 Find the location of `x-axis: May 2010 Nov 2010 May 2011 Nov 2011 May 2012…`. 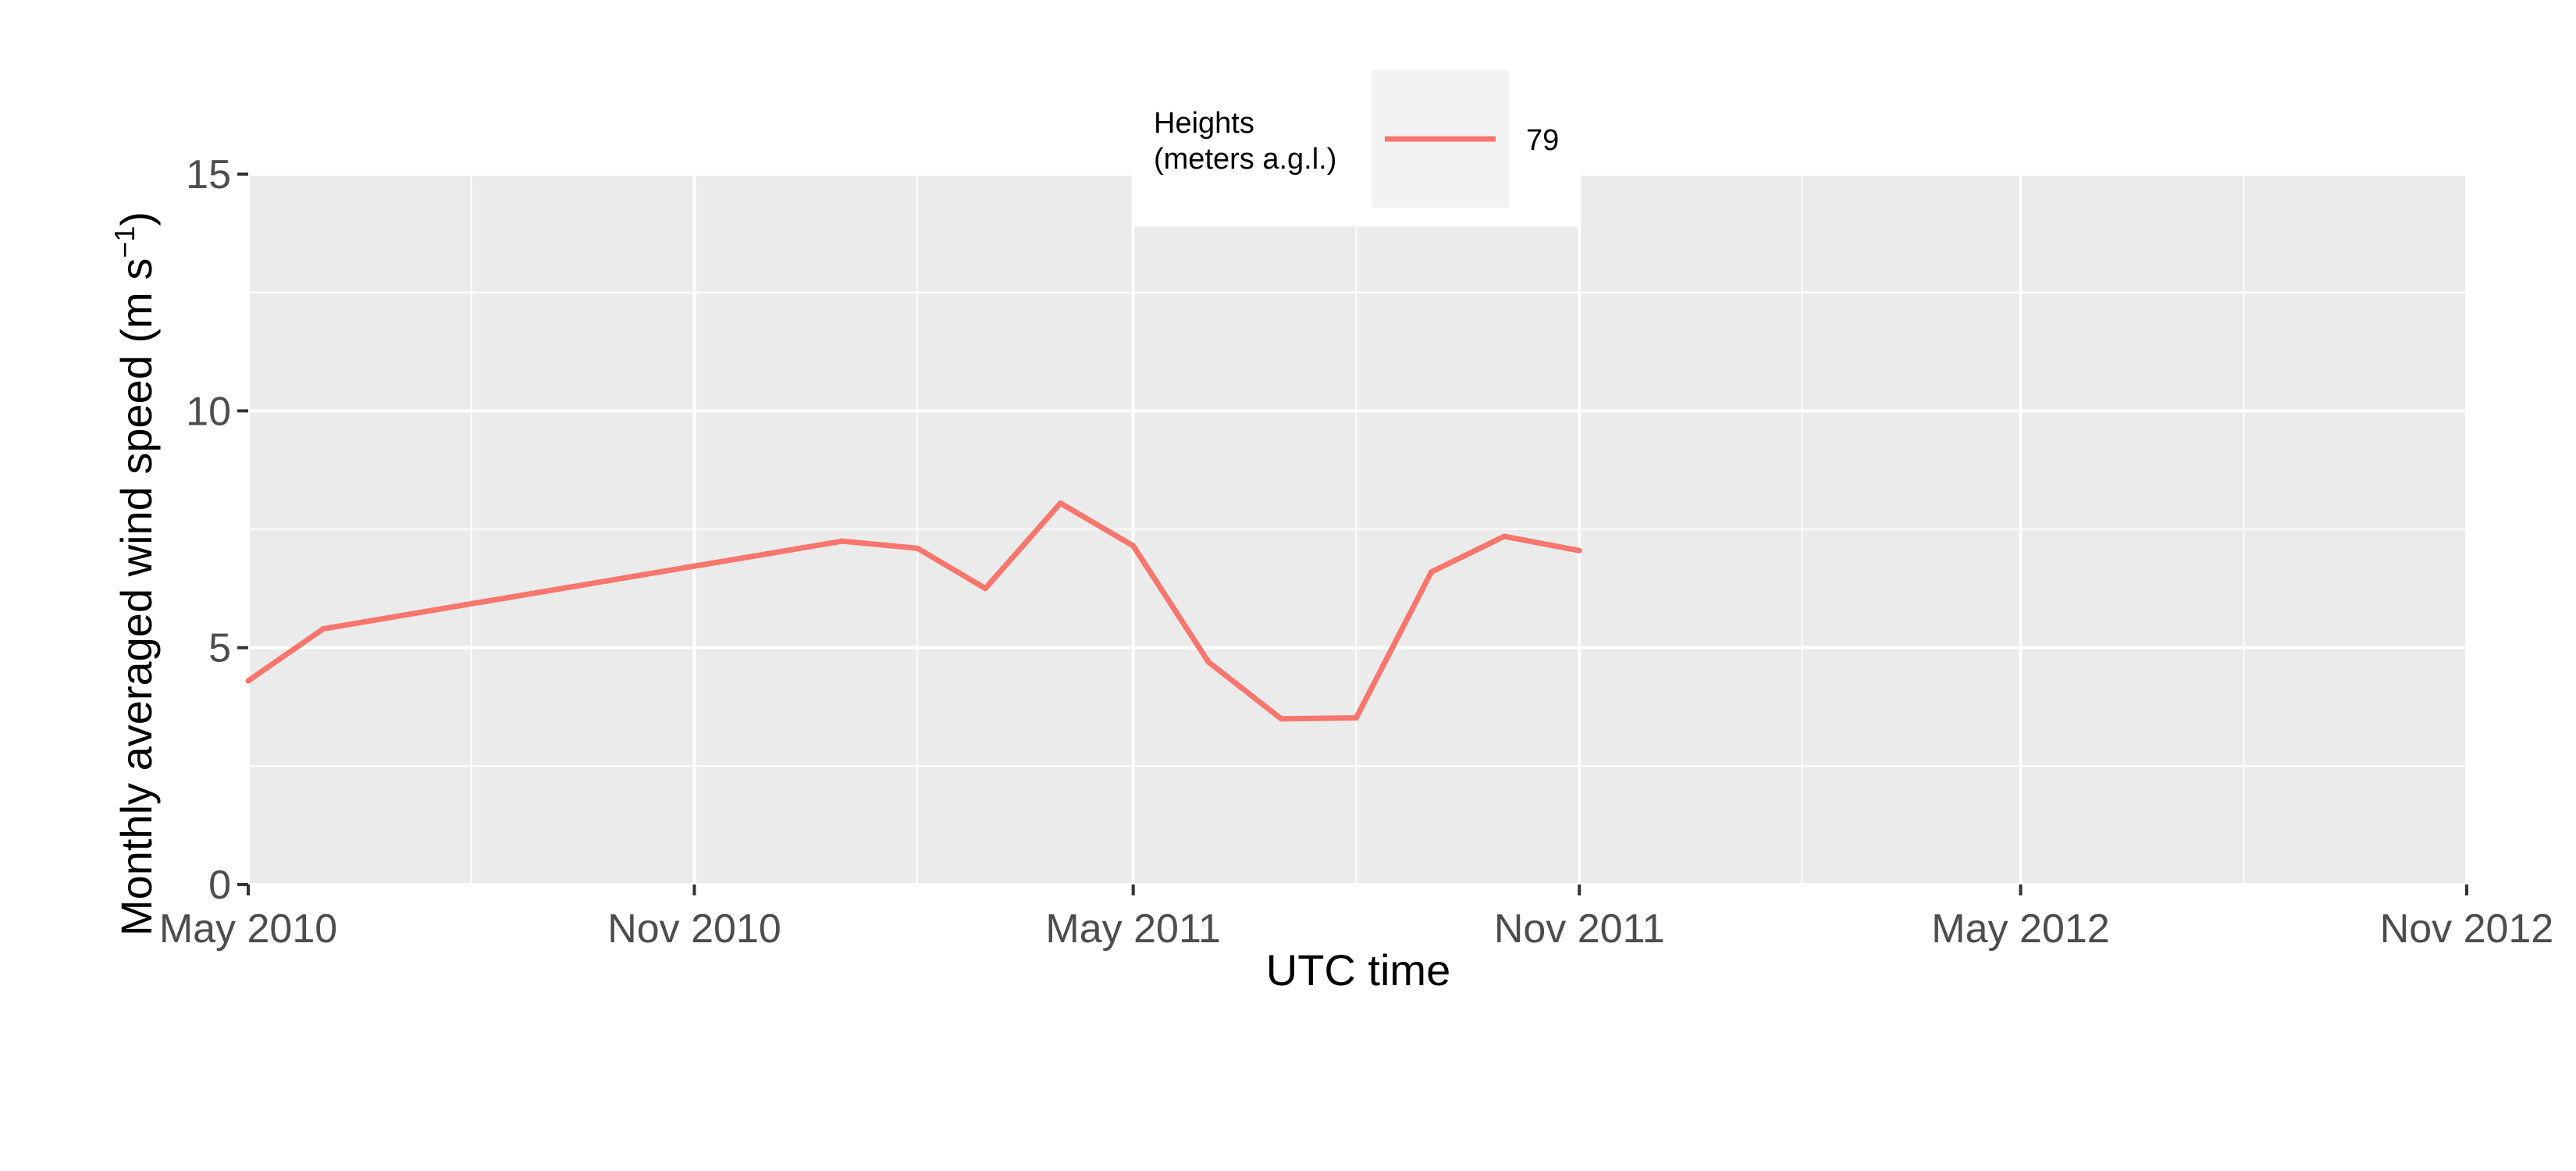

x-axis: May 2010 Nov 2010 May 2011 Nov 2011 May 2012… is located at coordinates (1356, 918).